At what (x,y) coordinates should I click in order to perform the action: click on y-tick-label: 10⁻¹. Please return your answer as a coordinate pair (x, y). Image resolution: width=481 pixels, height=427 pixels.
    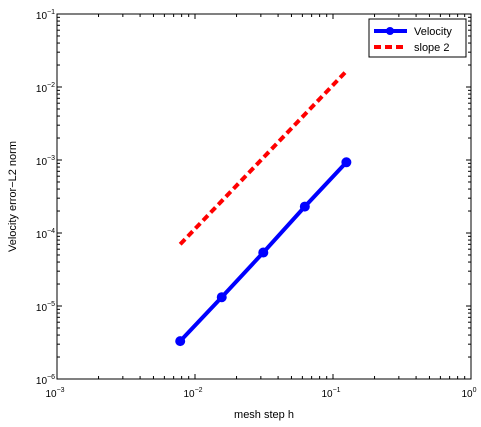
    Looking at the image, I should click on (45, 15).